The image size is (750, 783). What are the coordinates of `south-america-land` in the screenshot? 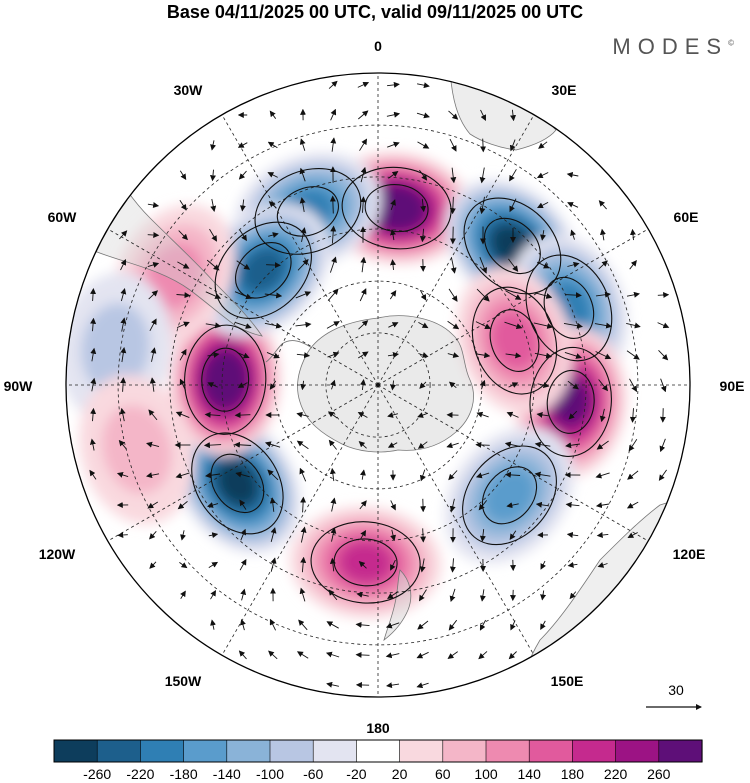 It's located at (177, 243).